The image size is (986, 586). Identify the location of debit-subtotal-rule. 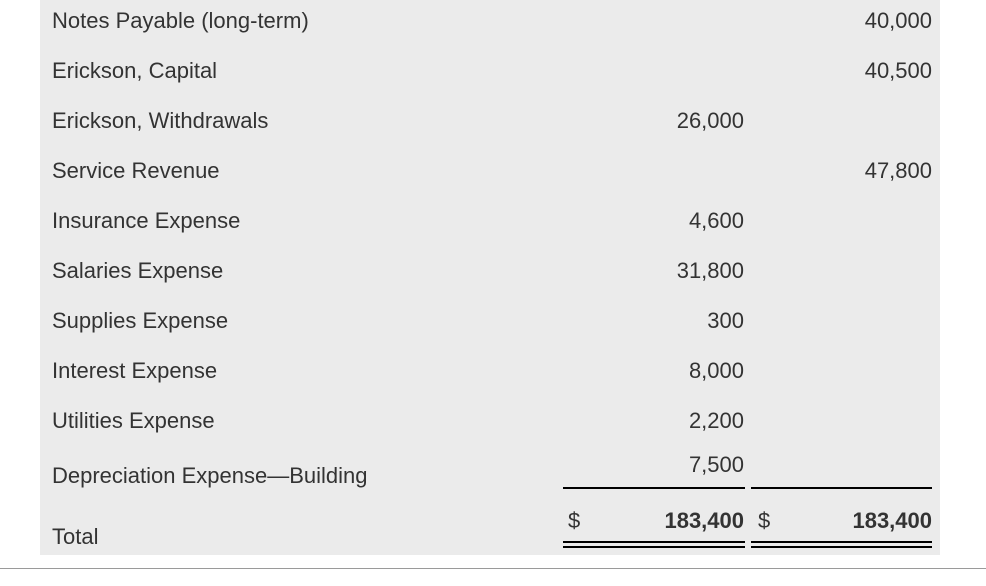
(654, 488).